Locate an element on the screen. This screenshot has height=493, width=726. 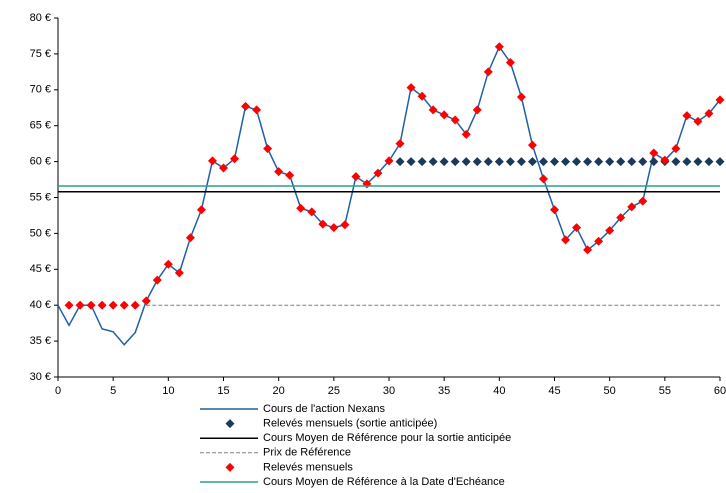
x-tick-label: 55 is located at coordinates (665, 391).